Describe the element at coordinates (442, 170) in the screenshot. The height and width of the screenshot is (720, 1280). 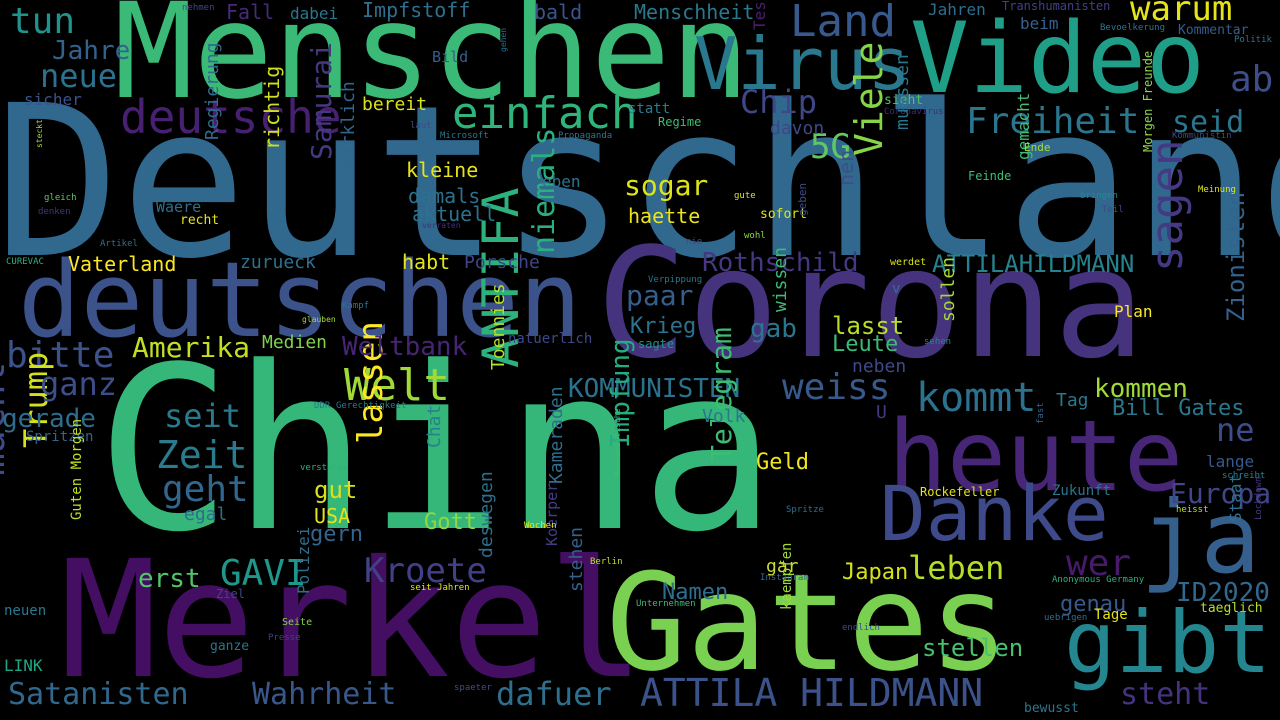
I see `word-kleine: kleine` at that location.